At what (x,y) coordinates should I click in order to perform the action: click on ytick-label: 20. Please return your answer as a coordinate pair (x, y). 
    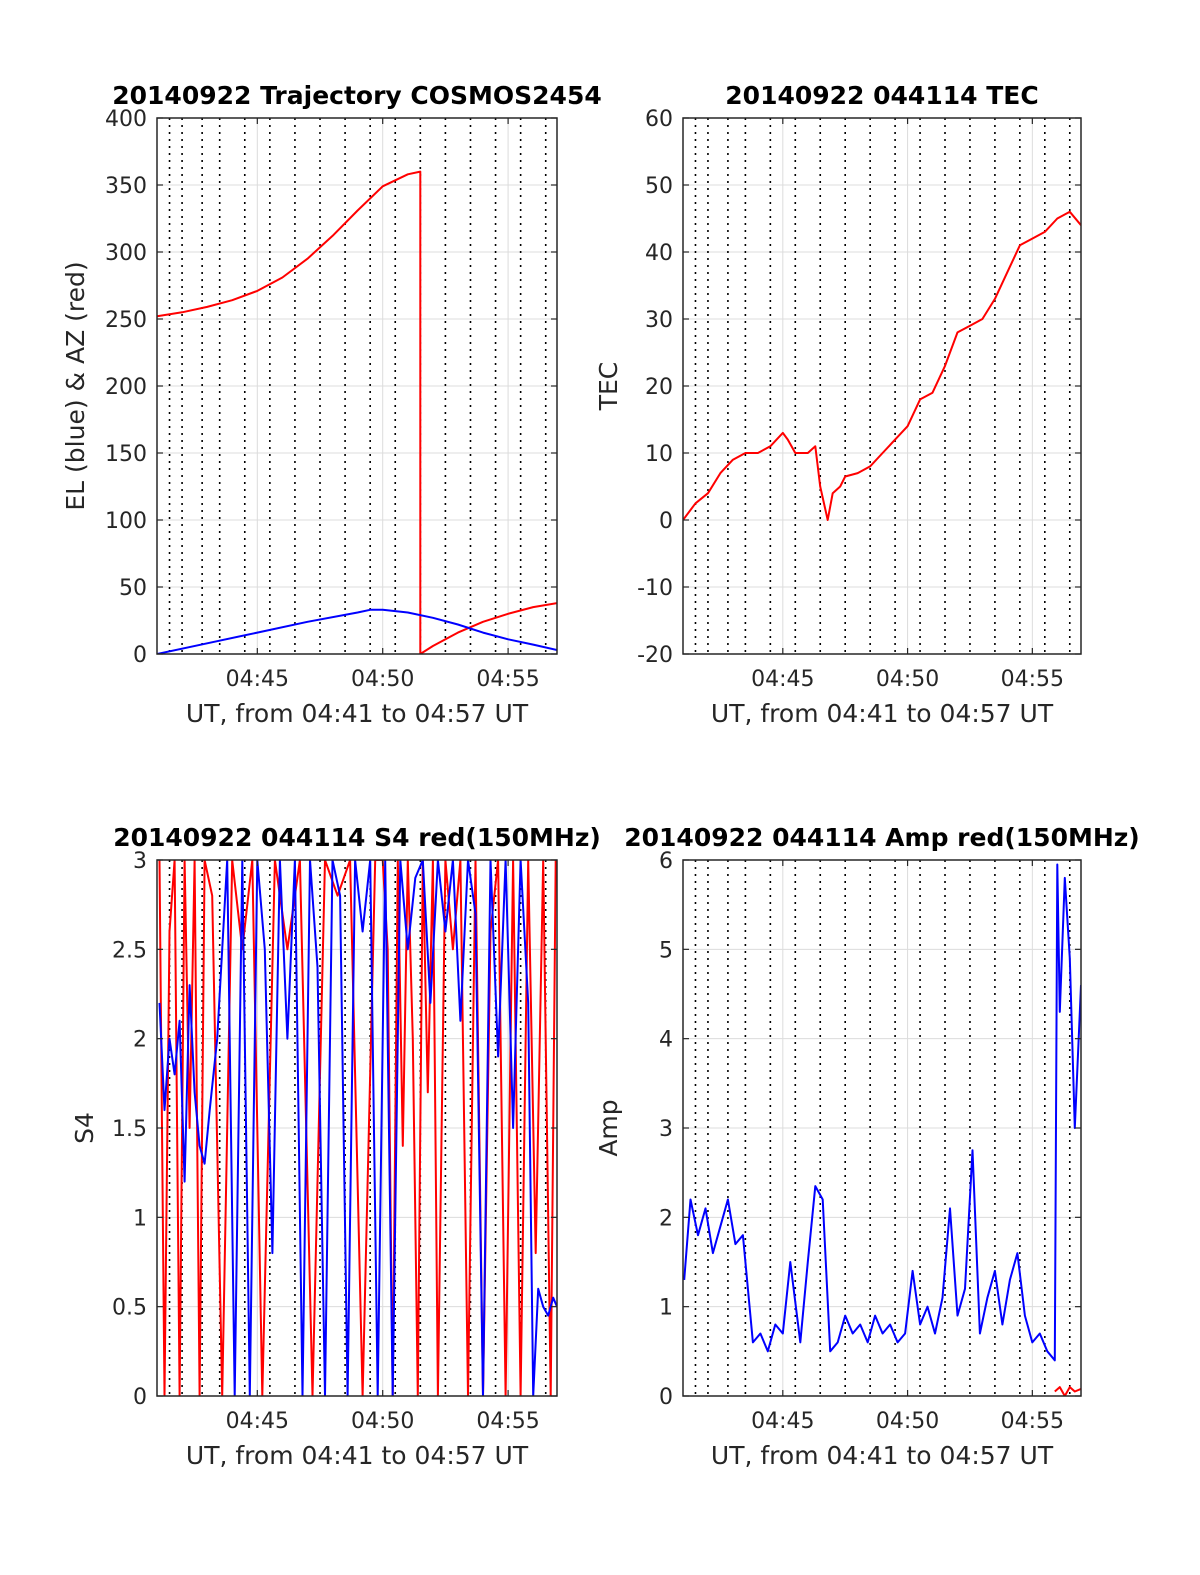
    Looking at the image, I should click on (659, 387).